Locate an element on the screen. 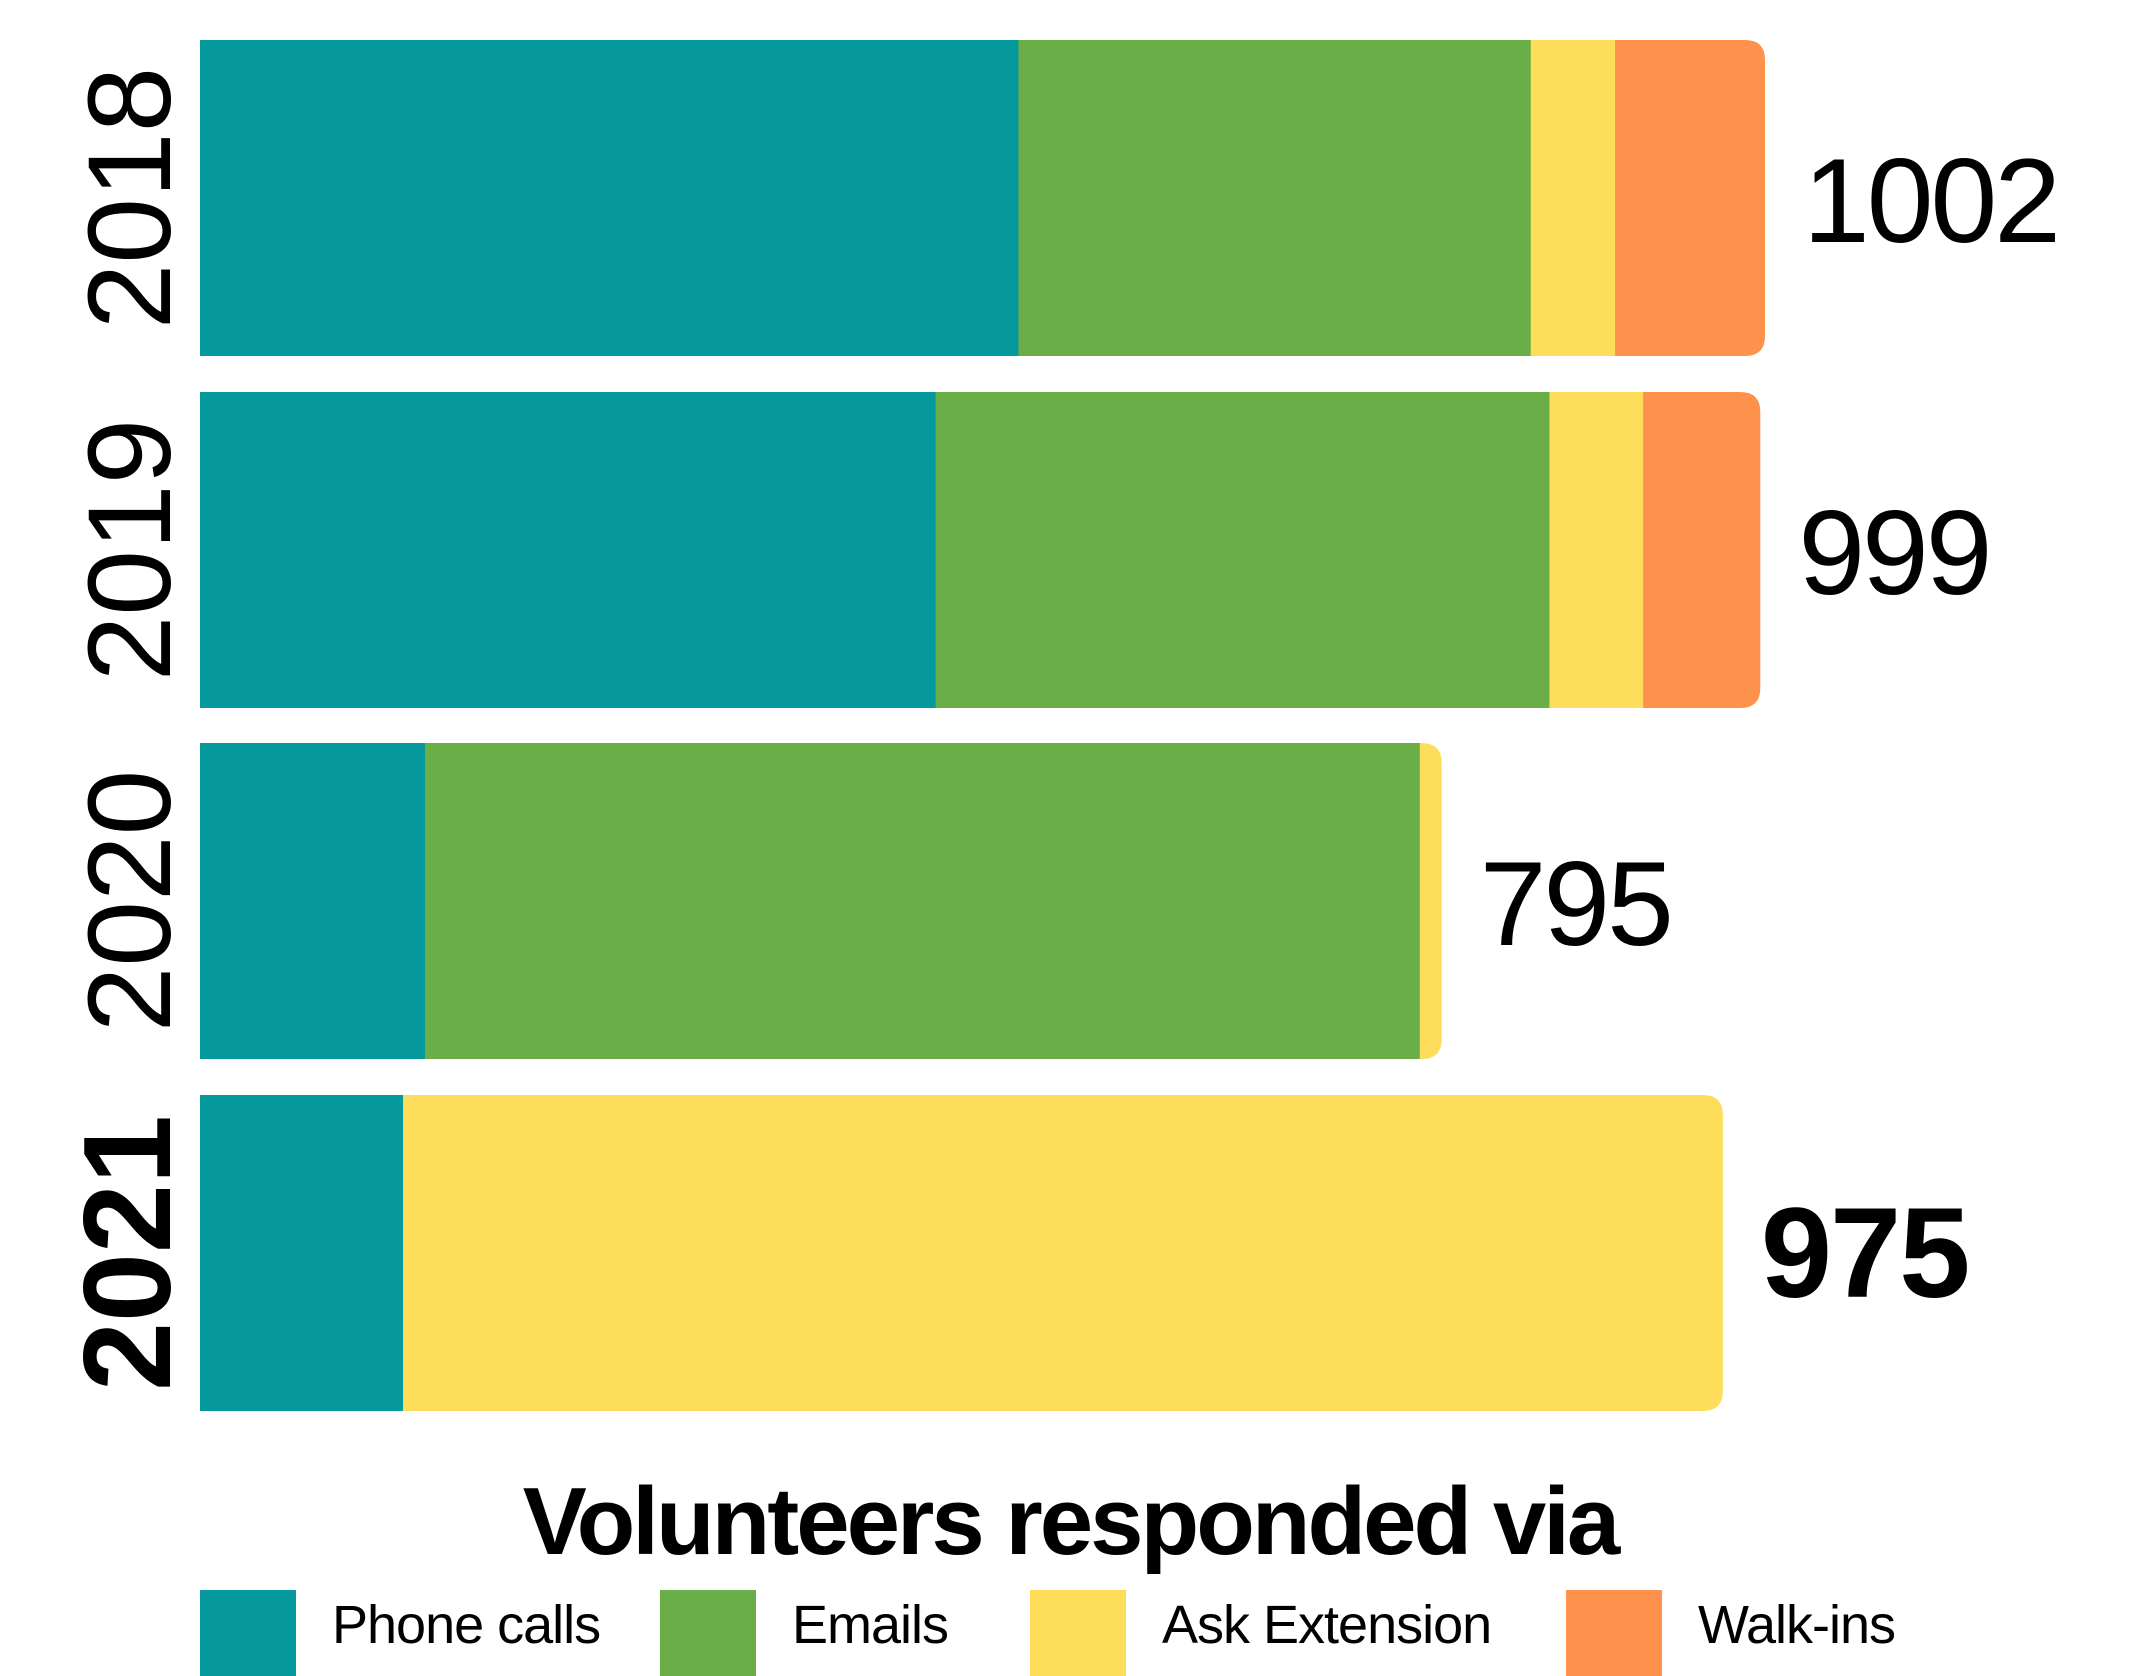  bar-year-2021 is located at coordinates (961, 1253).